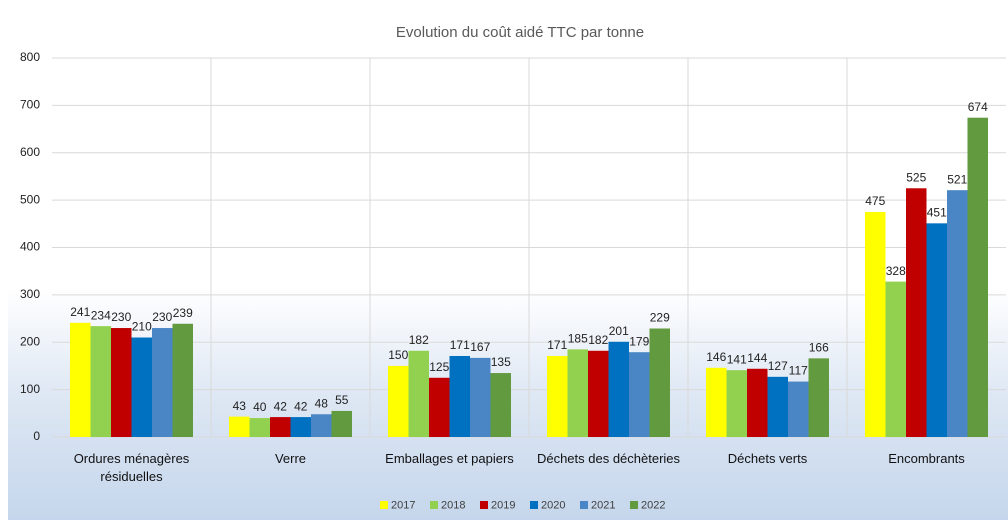  I want to click on data-label: 210, so click(142, 327).